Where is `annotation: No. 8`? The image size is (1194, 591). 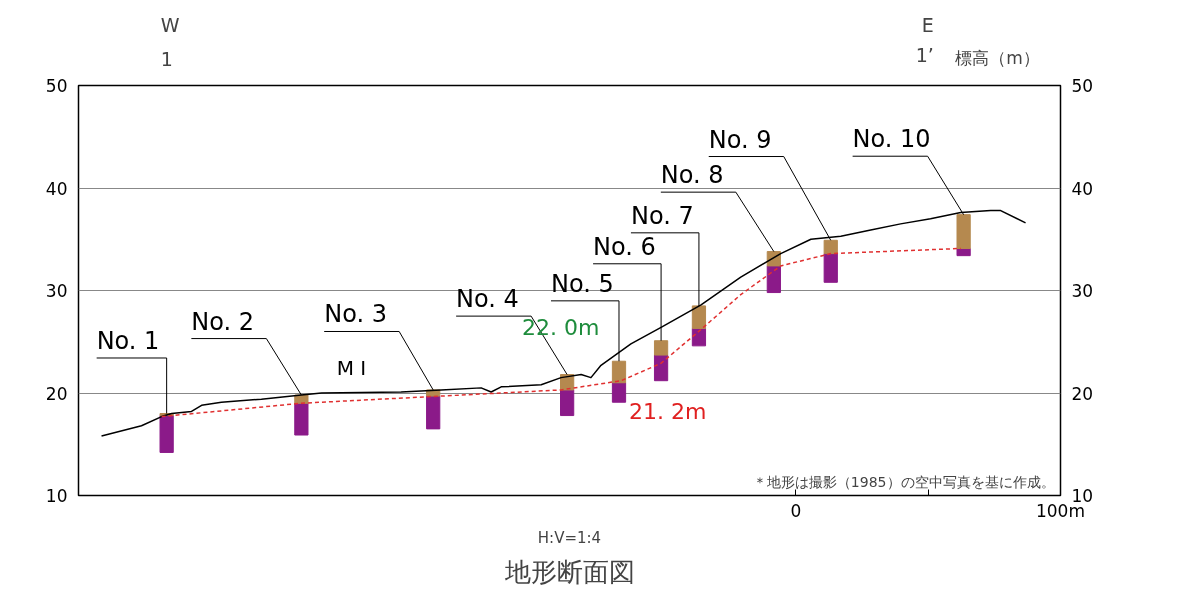
annotation: No. 8 is located at coordinates (692, 175).